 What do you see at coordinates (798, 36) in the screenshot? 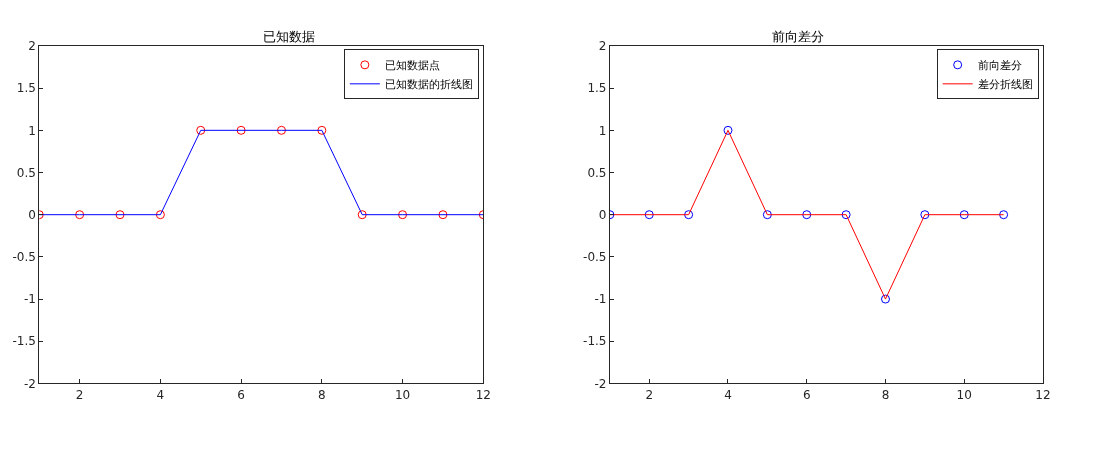
I see `chart-title: 前向差分` at bounding box center [798, 36].